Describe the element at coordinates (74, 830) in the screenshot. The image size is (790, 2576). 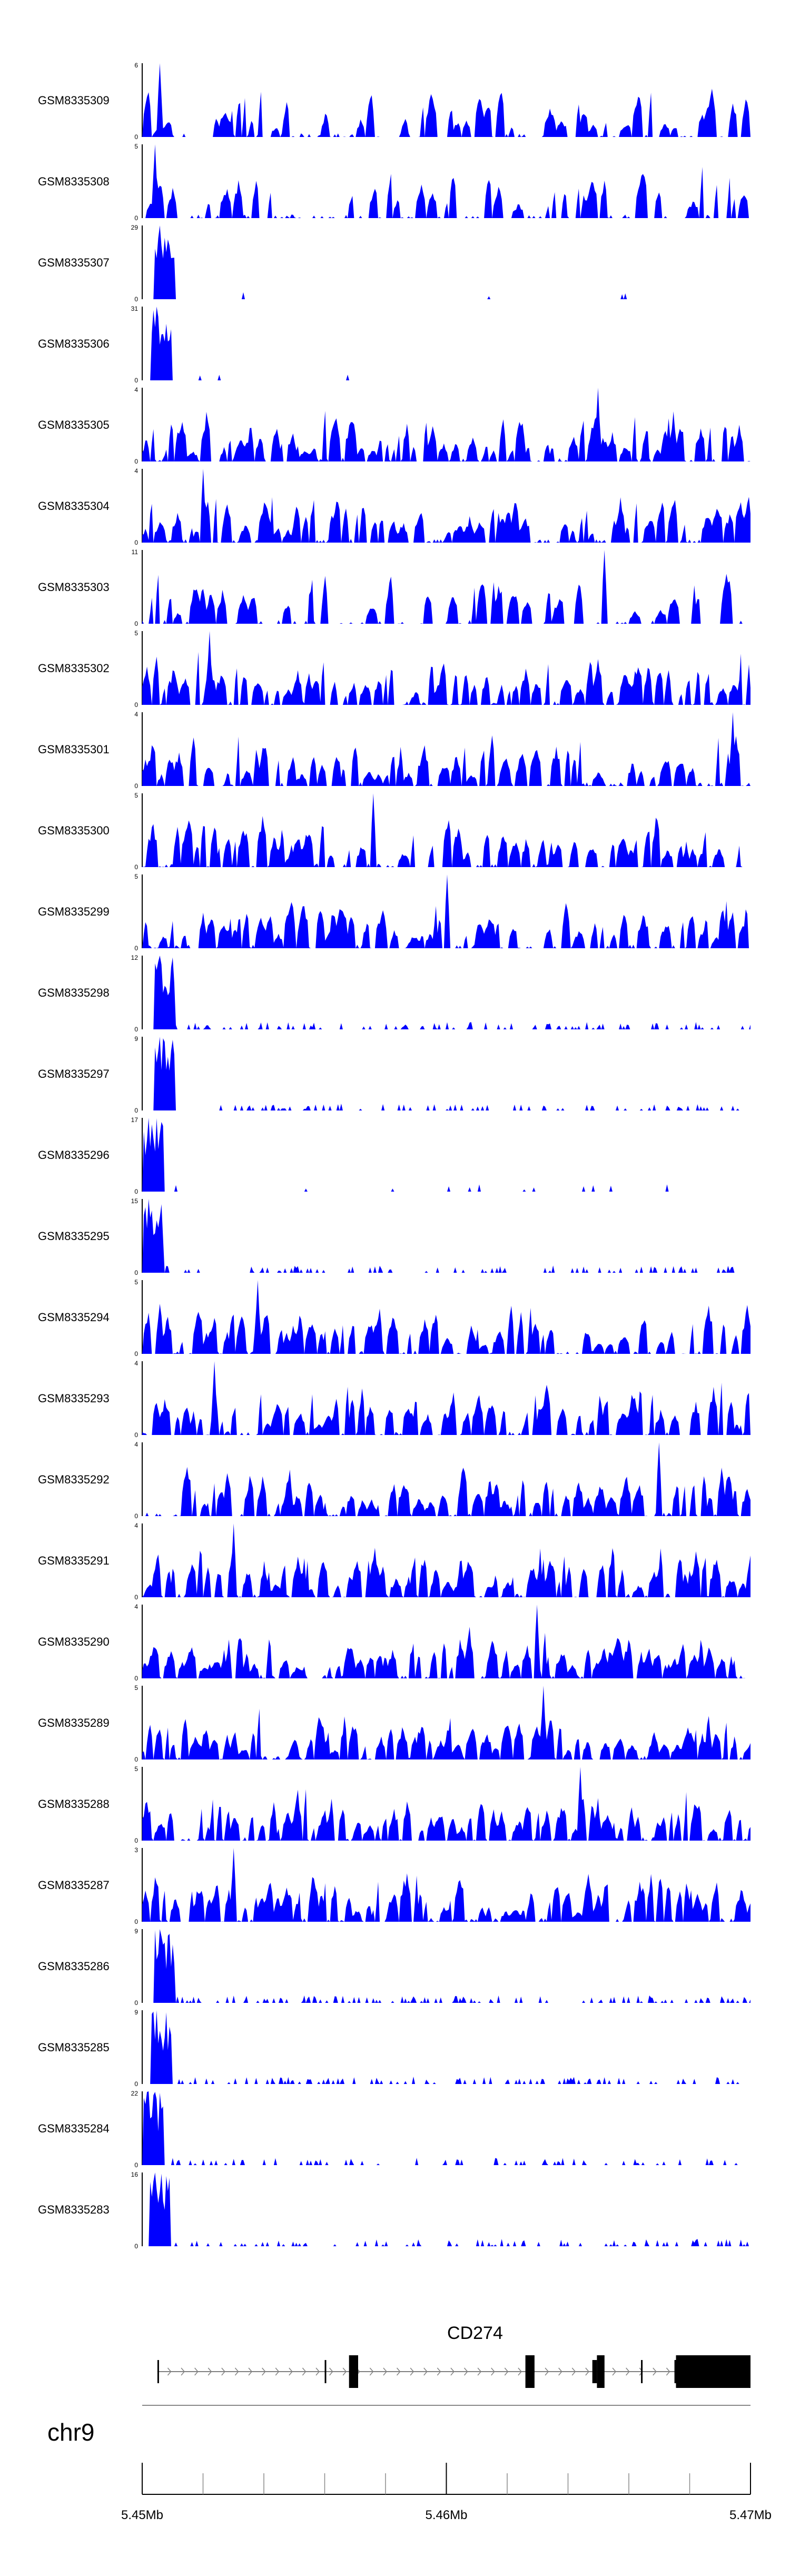
I see `track-label: GSM8335300` at that location.